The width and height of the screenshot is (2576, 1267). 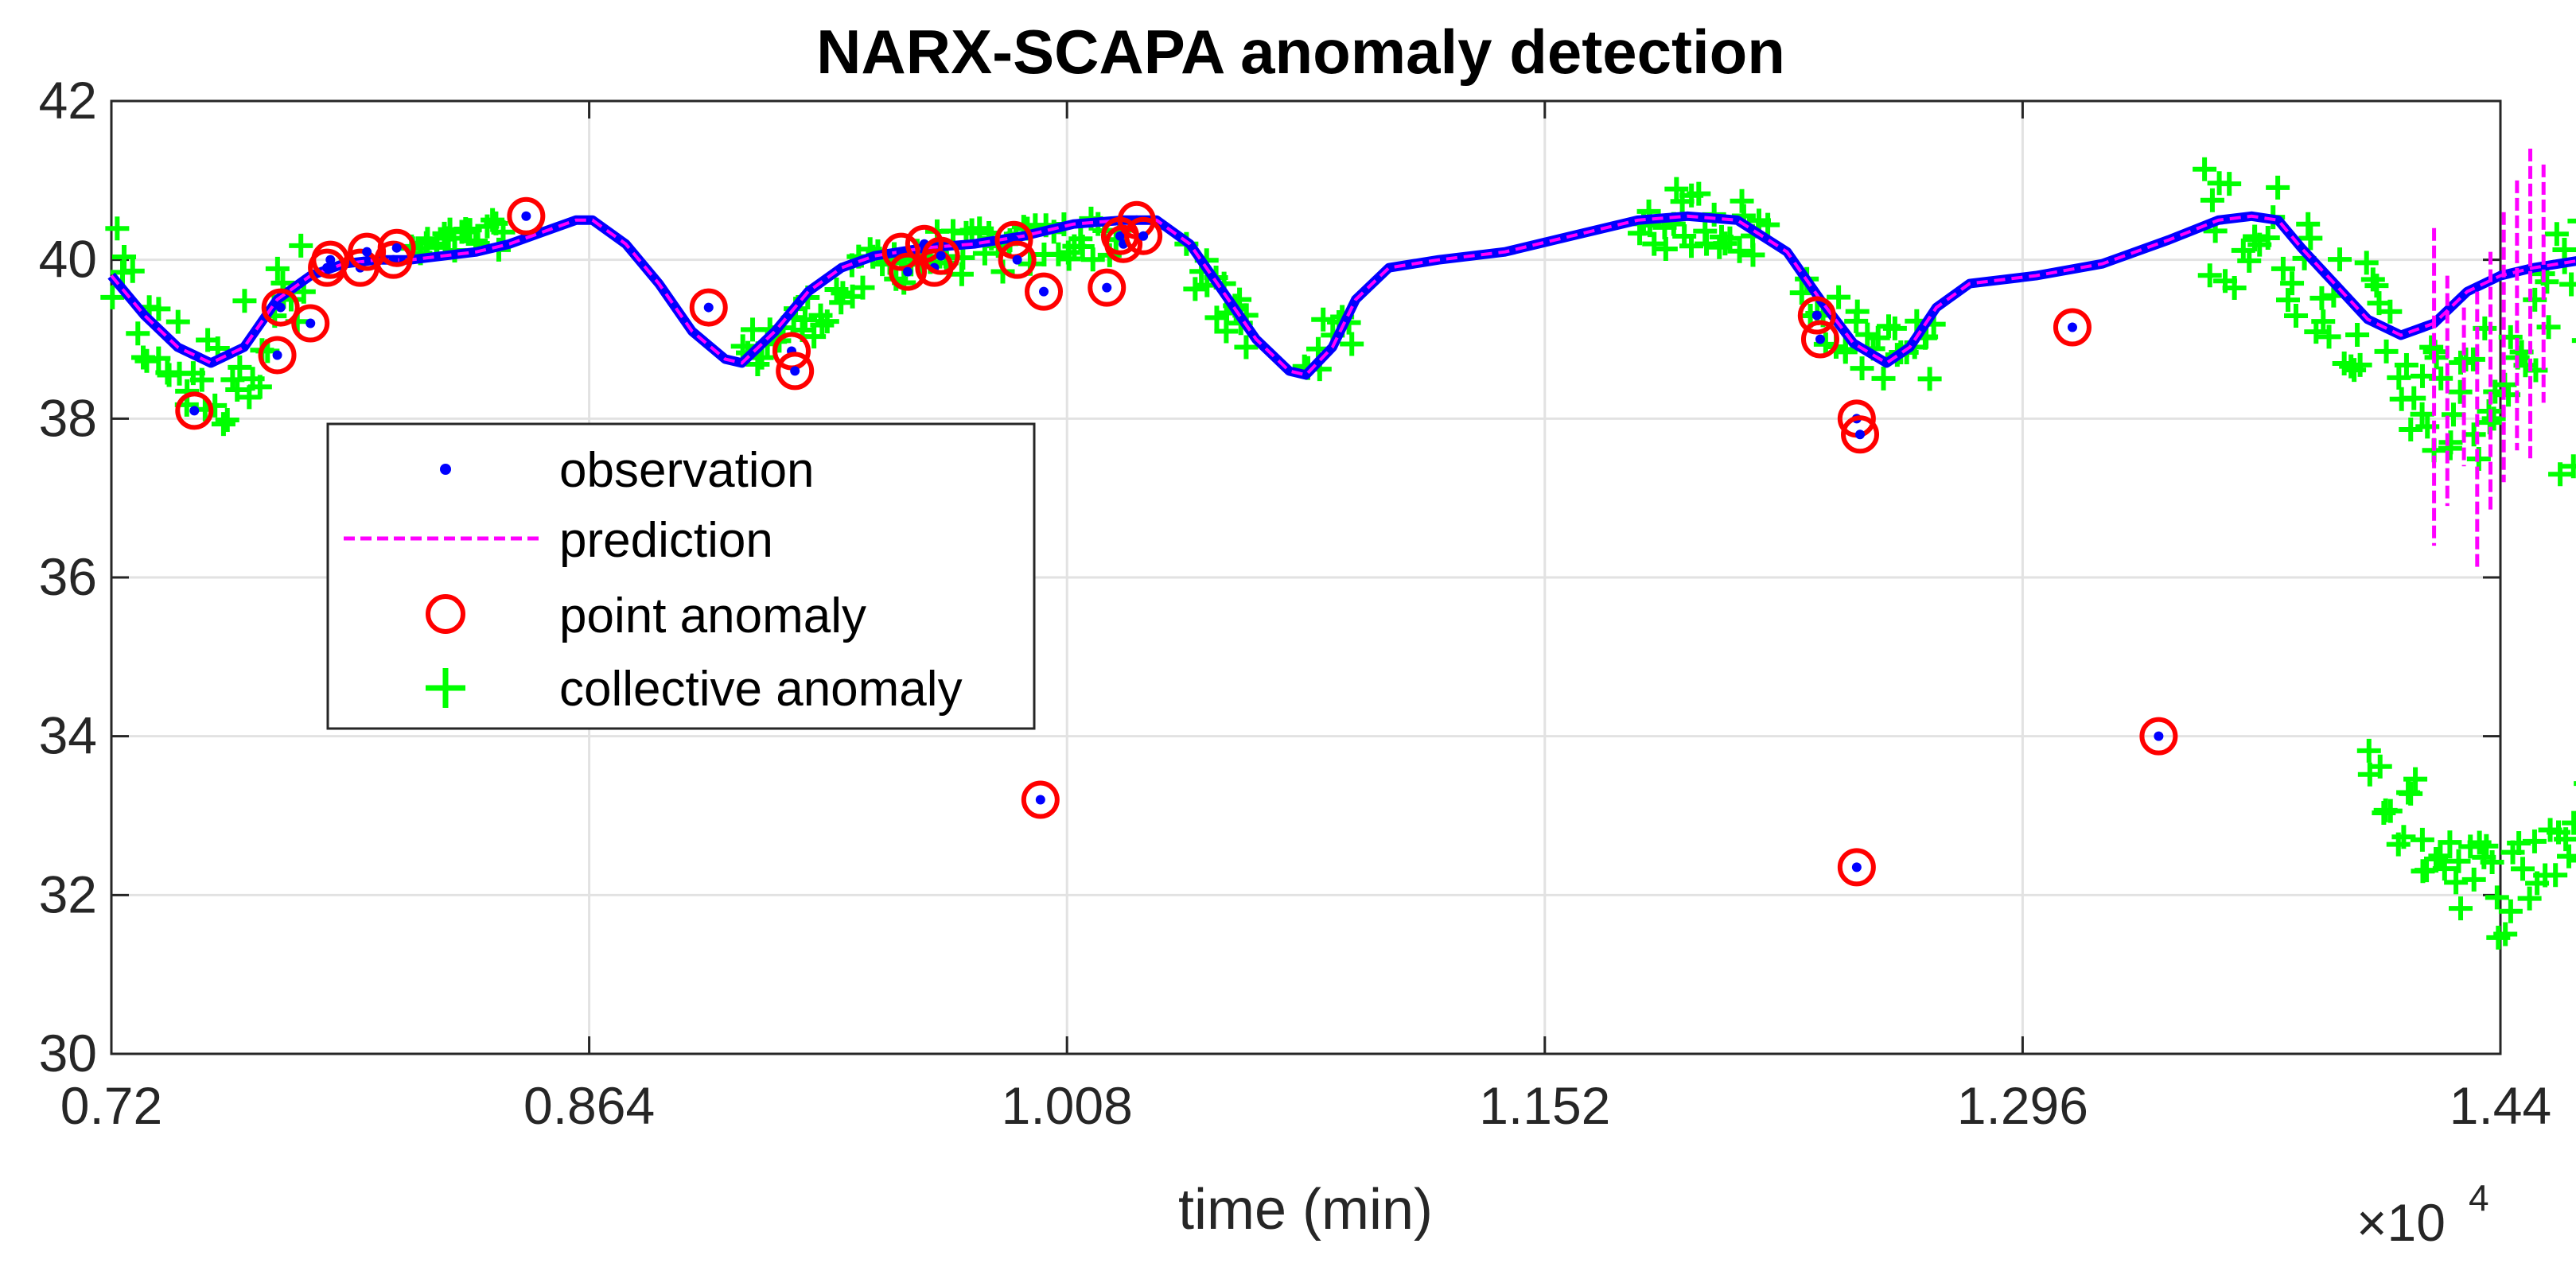 I want to click on x-tick-label: 1.008, so click(x=1068, y=1105).